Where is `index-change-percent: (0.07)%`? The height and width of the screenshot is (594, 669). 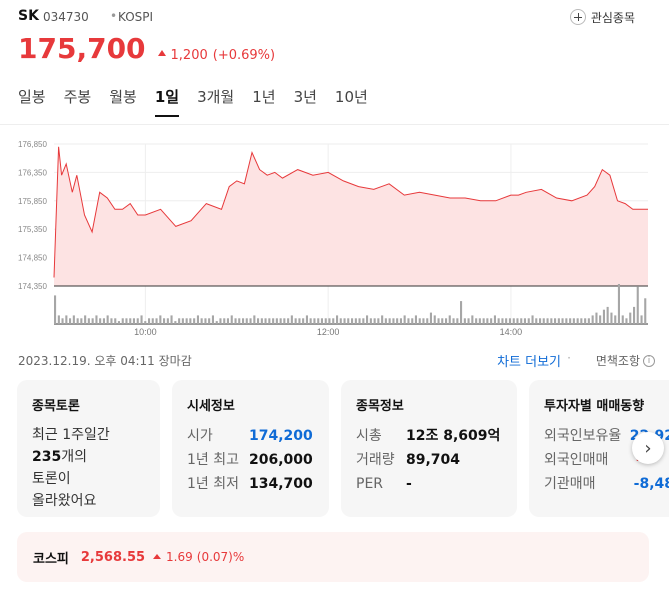
index-change-percent: (0.07)% is located at coordinates (220, 557).